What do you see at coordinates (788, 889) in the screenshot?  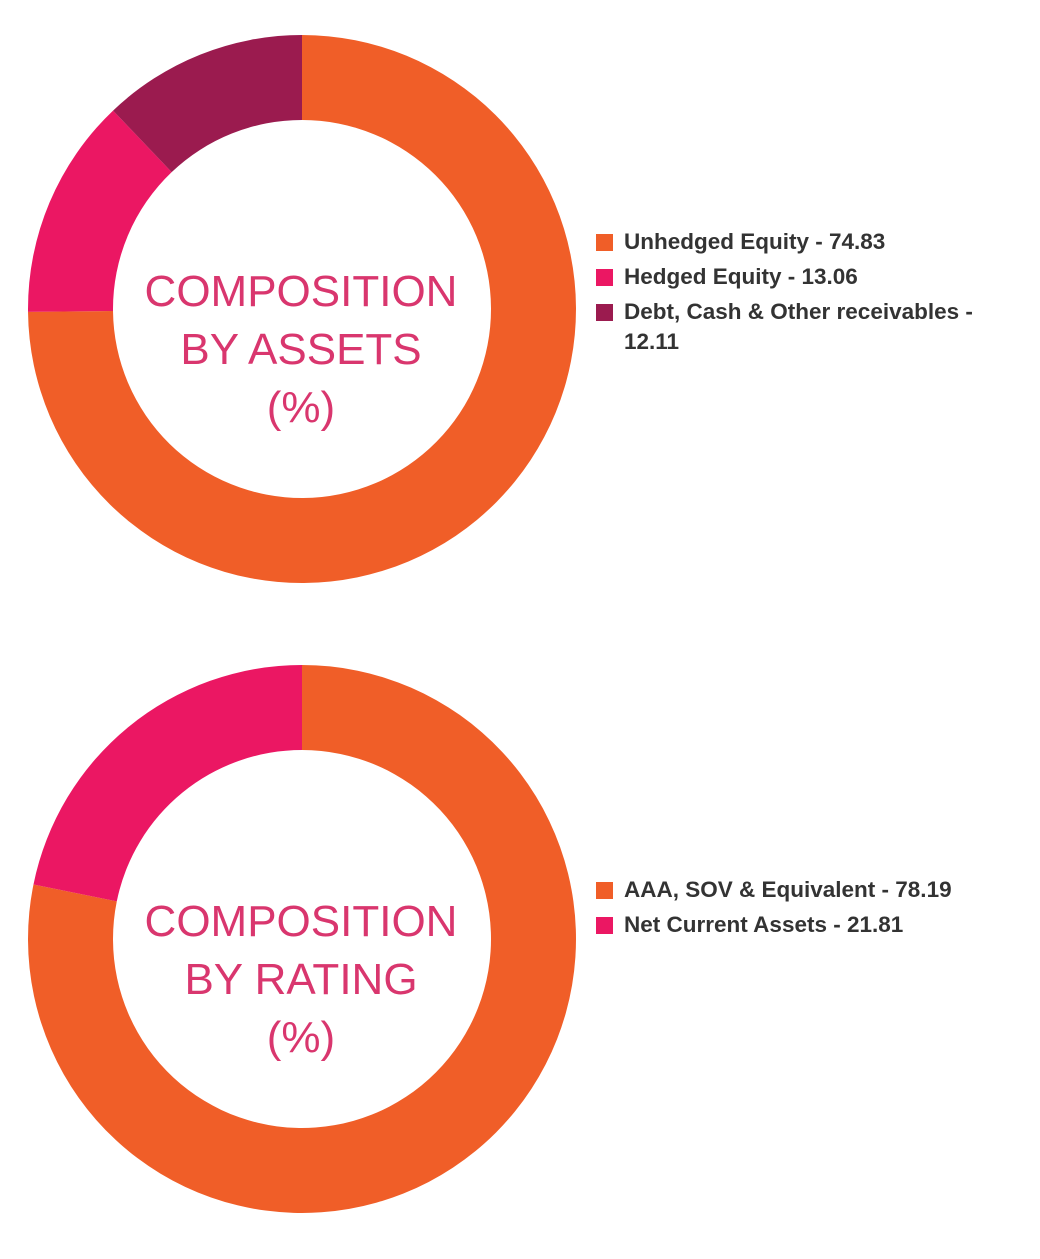 I see `legend-label: AAA, SOV & Equivalent - 78.19` at bounding box center [788, 889].